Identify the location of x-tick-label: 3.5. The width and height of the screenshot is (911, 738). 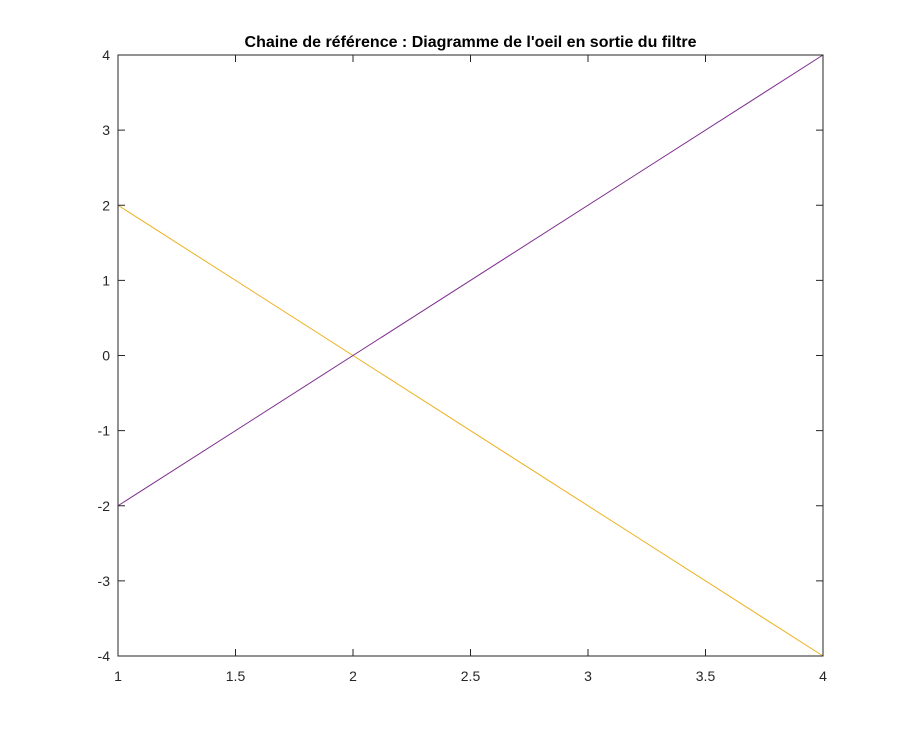
(706, 676).